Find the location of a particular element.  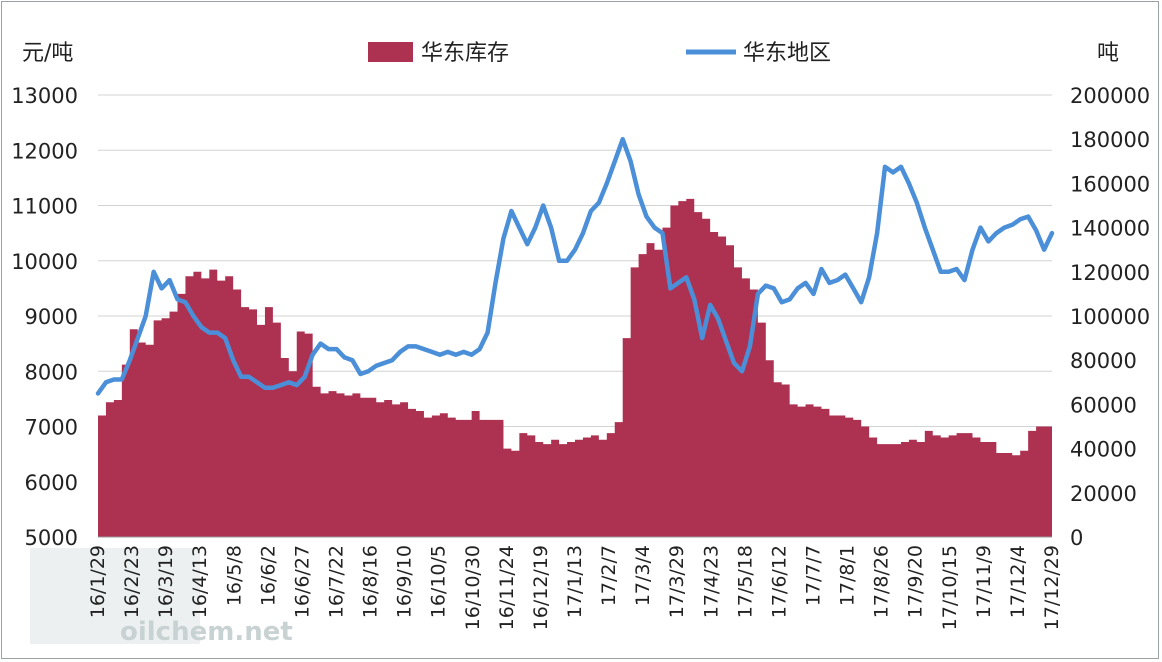

x-tick-label: 16/7/22 is located at coordinates (337, 581).